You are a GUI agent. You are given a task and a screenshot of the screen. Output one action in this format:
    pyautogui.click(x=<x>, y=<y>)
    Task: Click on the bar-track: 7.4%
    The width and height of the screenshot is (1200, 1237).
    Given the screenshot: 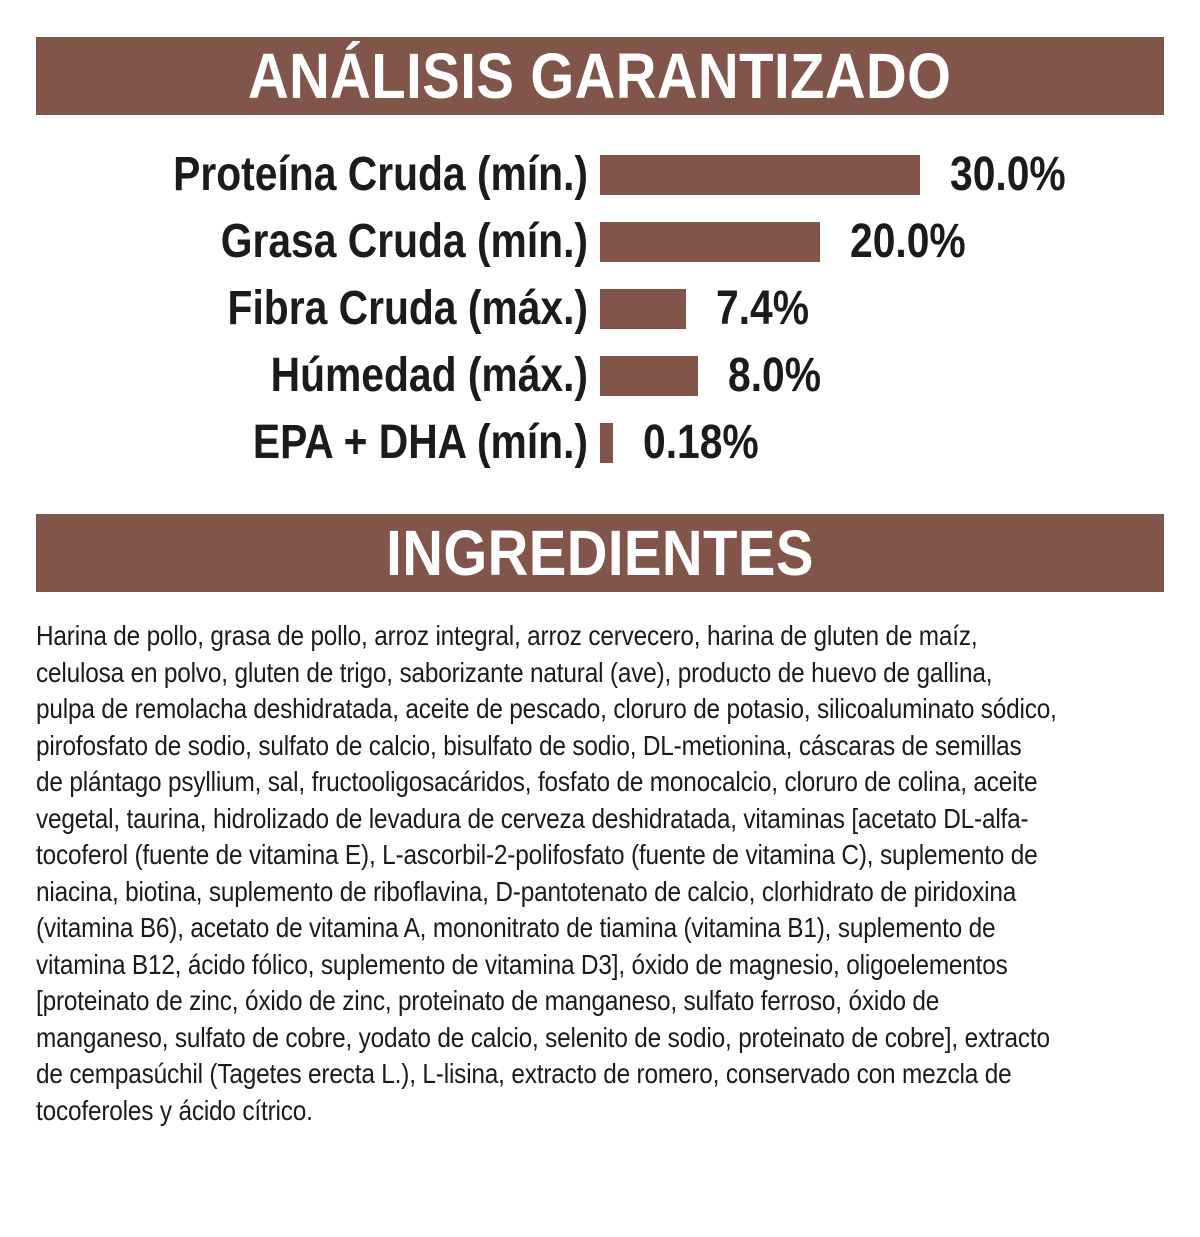 What is the action you would take?
    pyautogui.click(x=712, y=308)
    